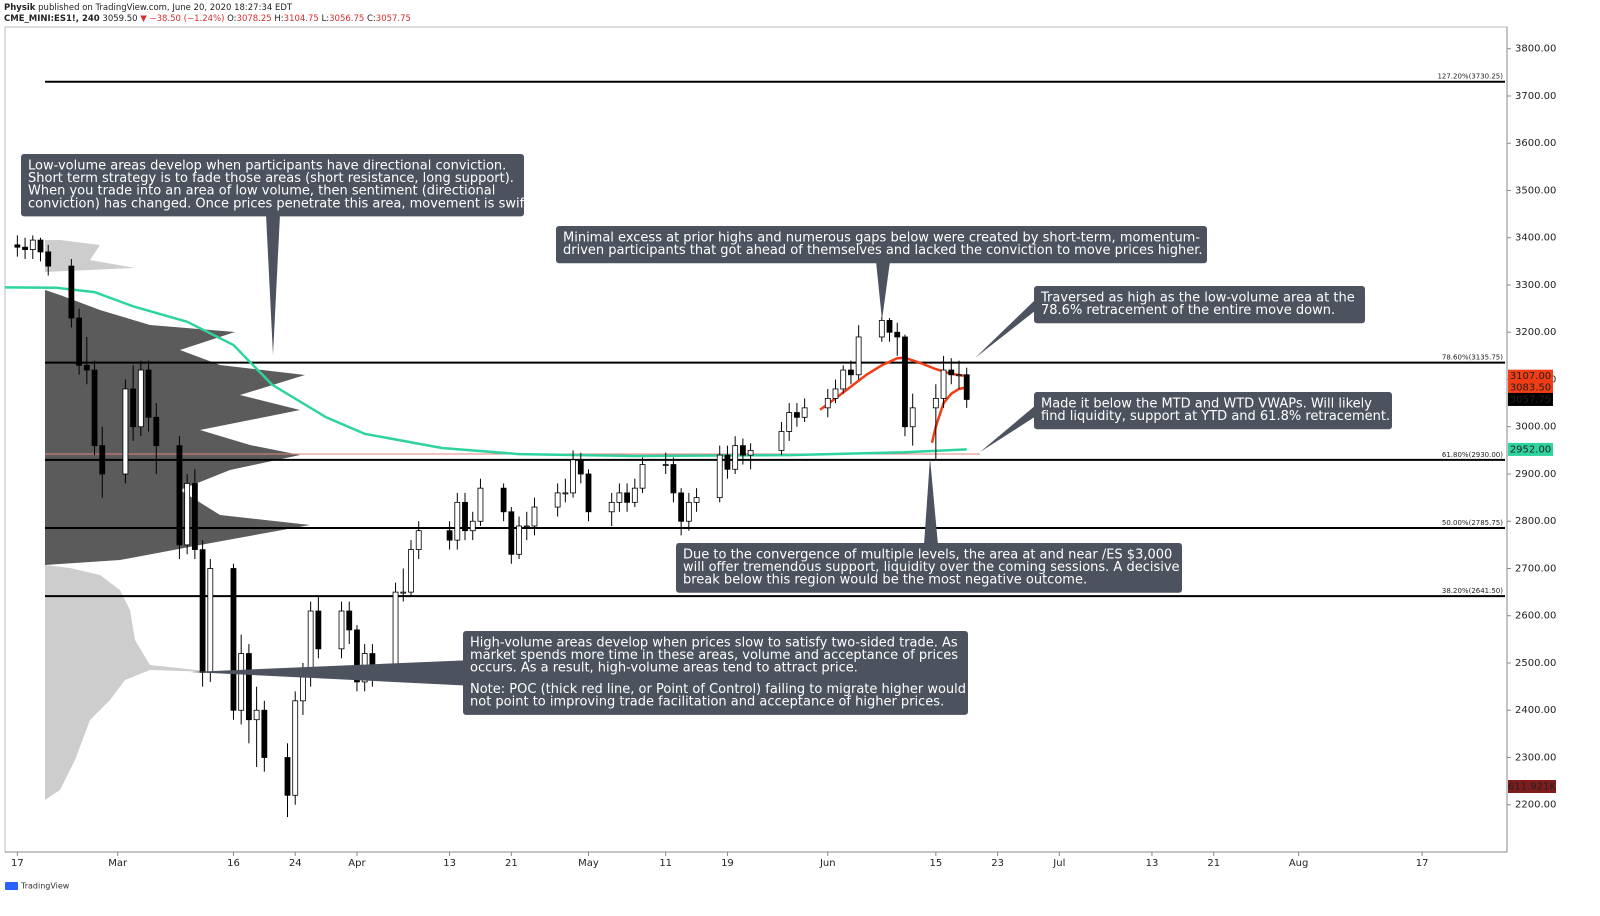 This screenshot has width=1600, height=916. I want to click on x-tick-label: 24, so click(295, 863).